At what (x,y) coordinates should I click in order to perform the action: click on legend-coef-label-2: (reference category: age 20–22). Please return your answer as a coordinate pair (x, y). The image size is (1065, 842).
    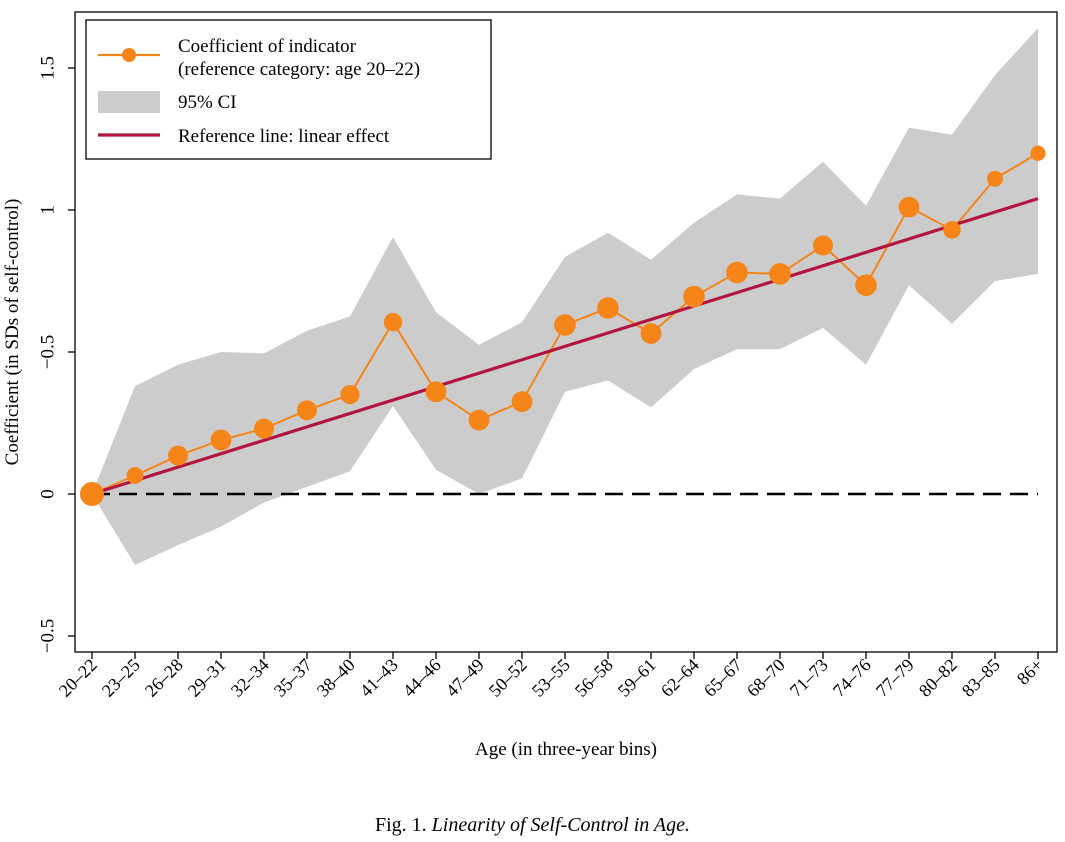
    Looking at the image, I should click on (299, 69).